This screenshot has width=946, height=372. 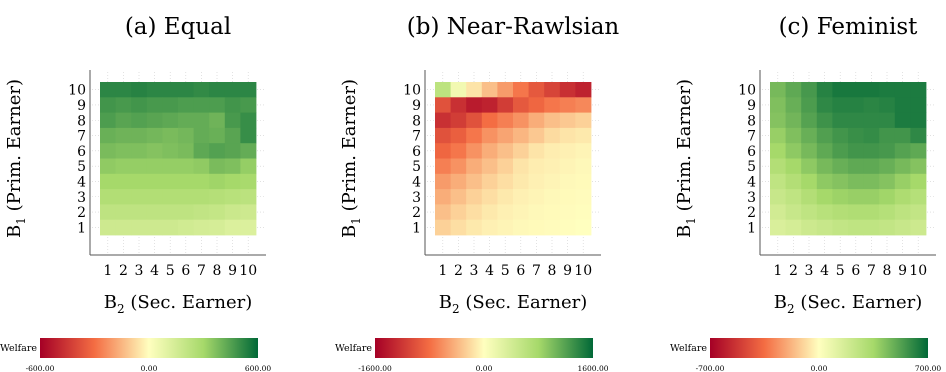 I want to click on y-tick-label: 9, so click(x=416, y=106).